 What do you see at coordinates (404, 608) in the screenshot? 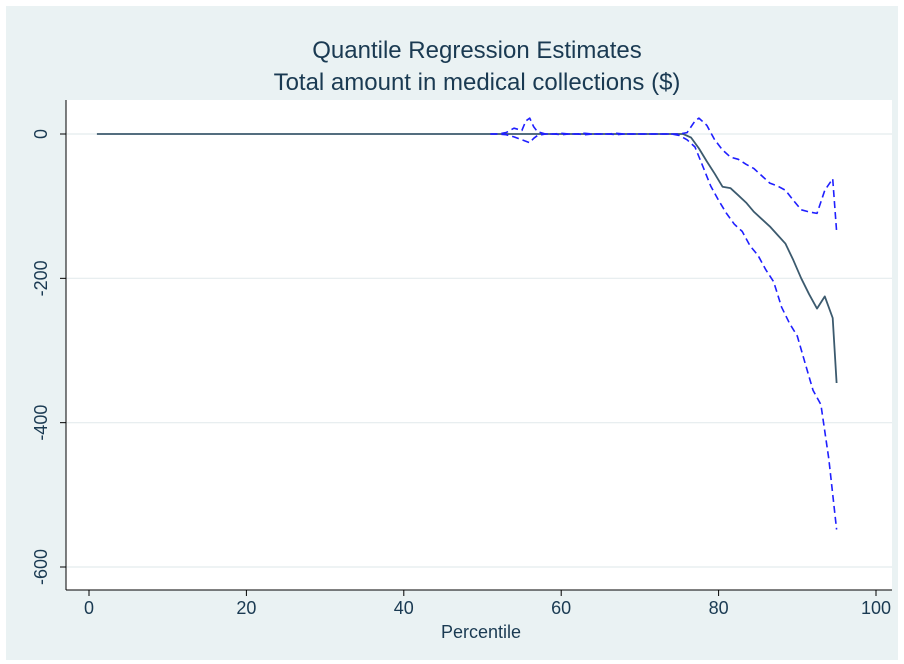
I see `x-tick-label: 40` at bounding box center [404, 608].